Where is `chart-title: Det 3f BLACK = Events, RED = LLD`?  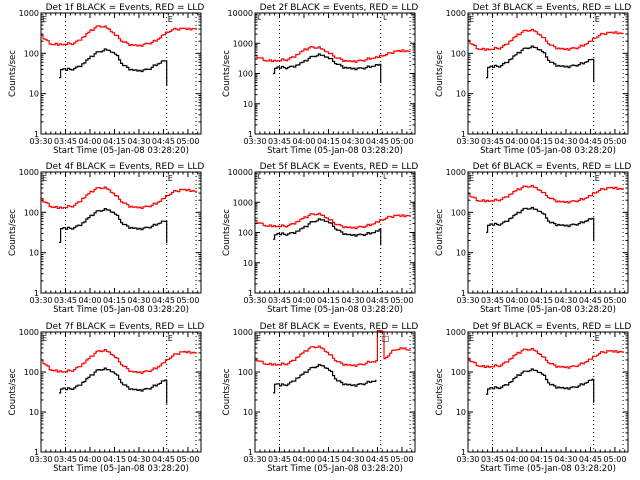 chart-title: Det 3f BLACK = Events, RED = LLD is located at coordinates (552, 8).